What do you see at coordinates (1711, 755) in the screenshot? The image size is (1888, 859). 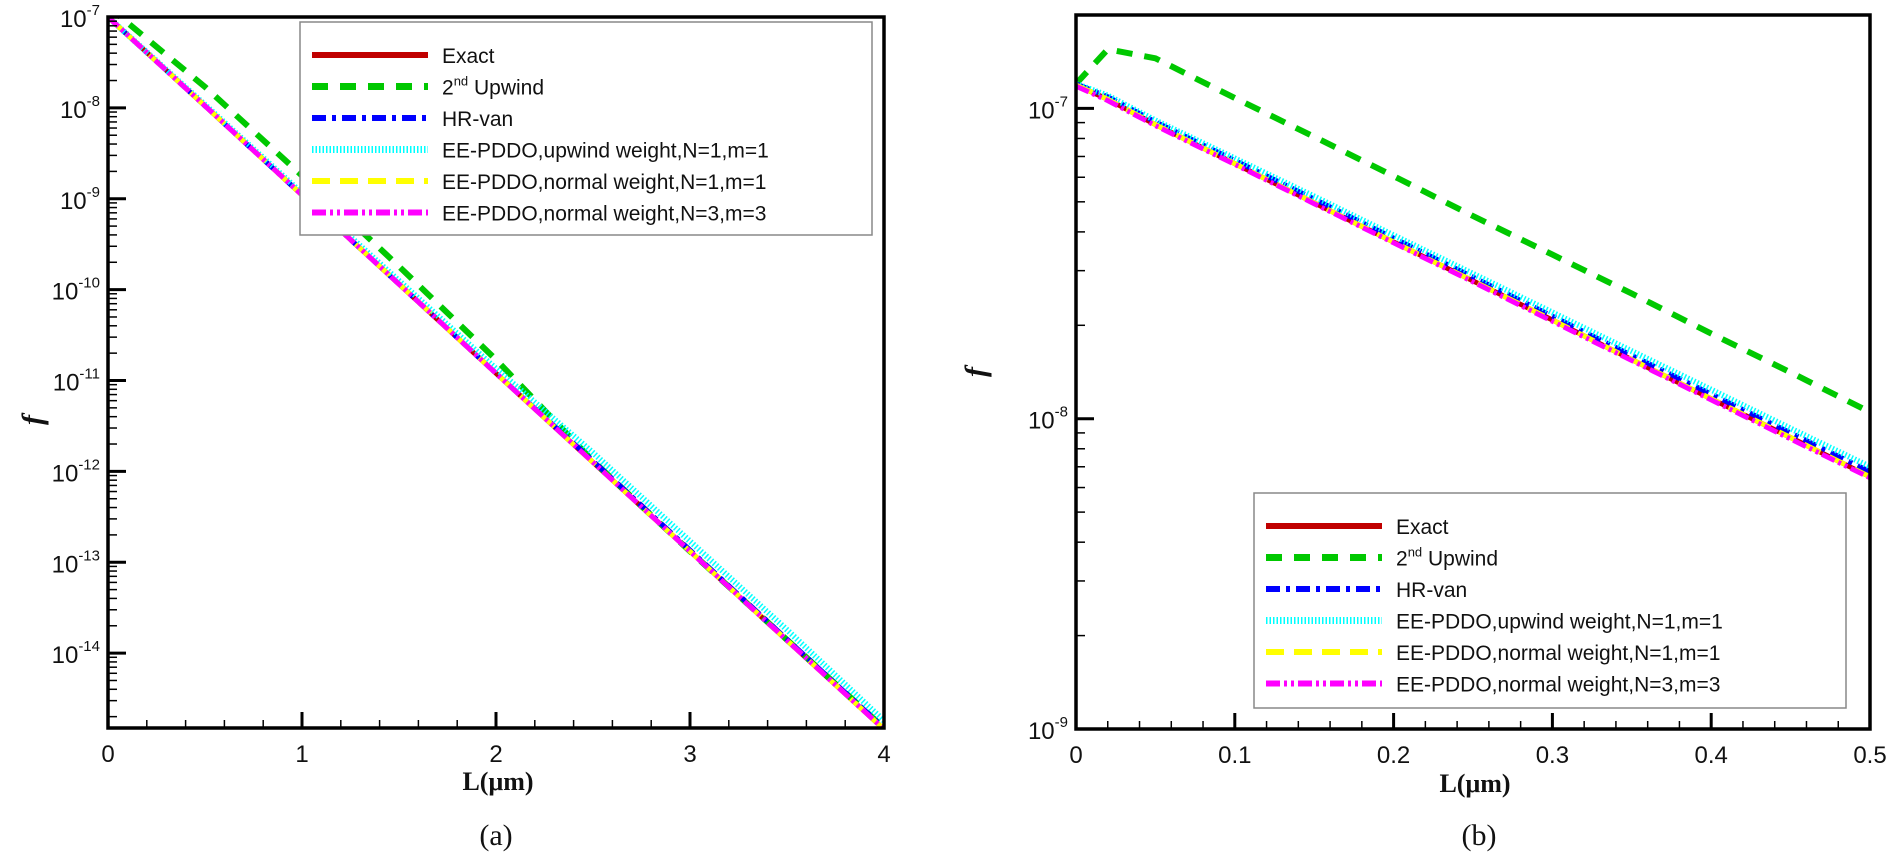 I see `x-tick-label: 0.4` at bounding box center [1711, 755].